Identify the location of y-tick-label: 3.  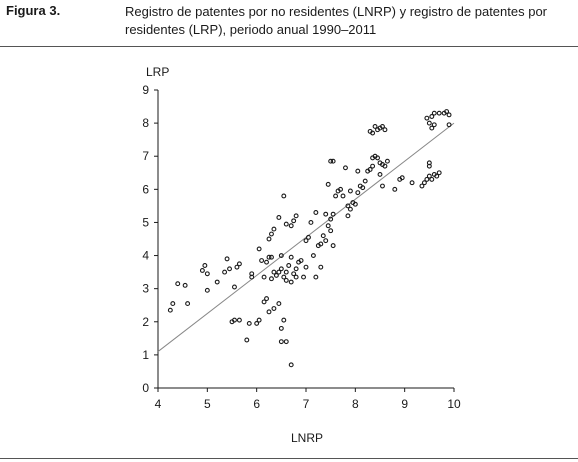
(145, 289).